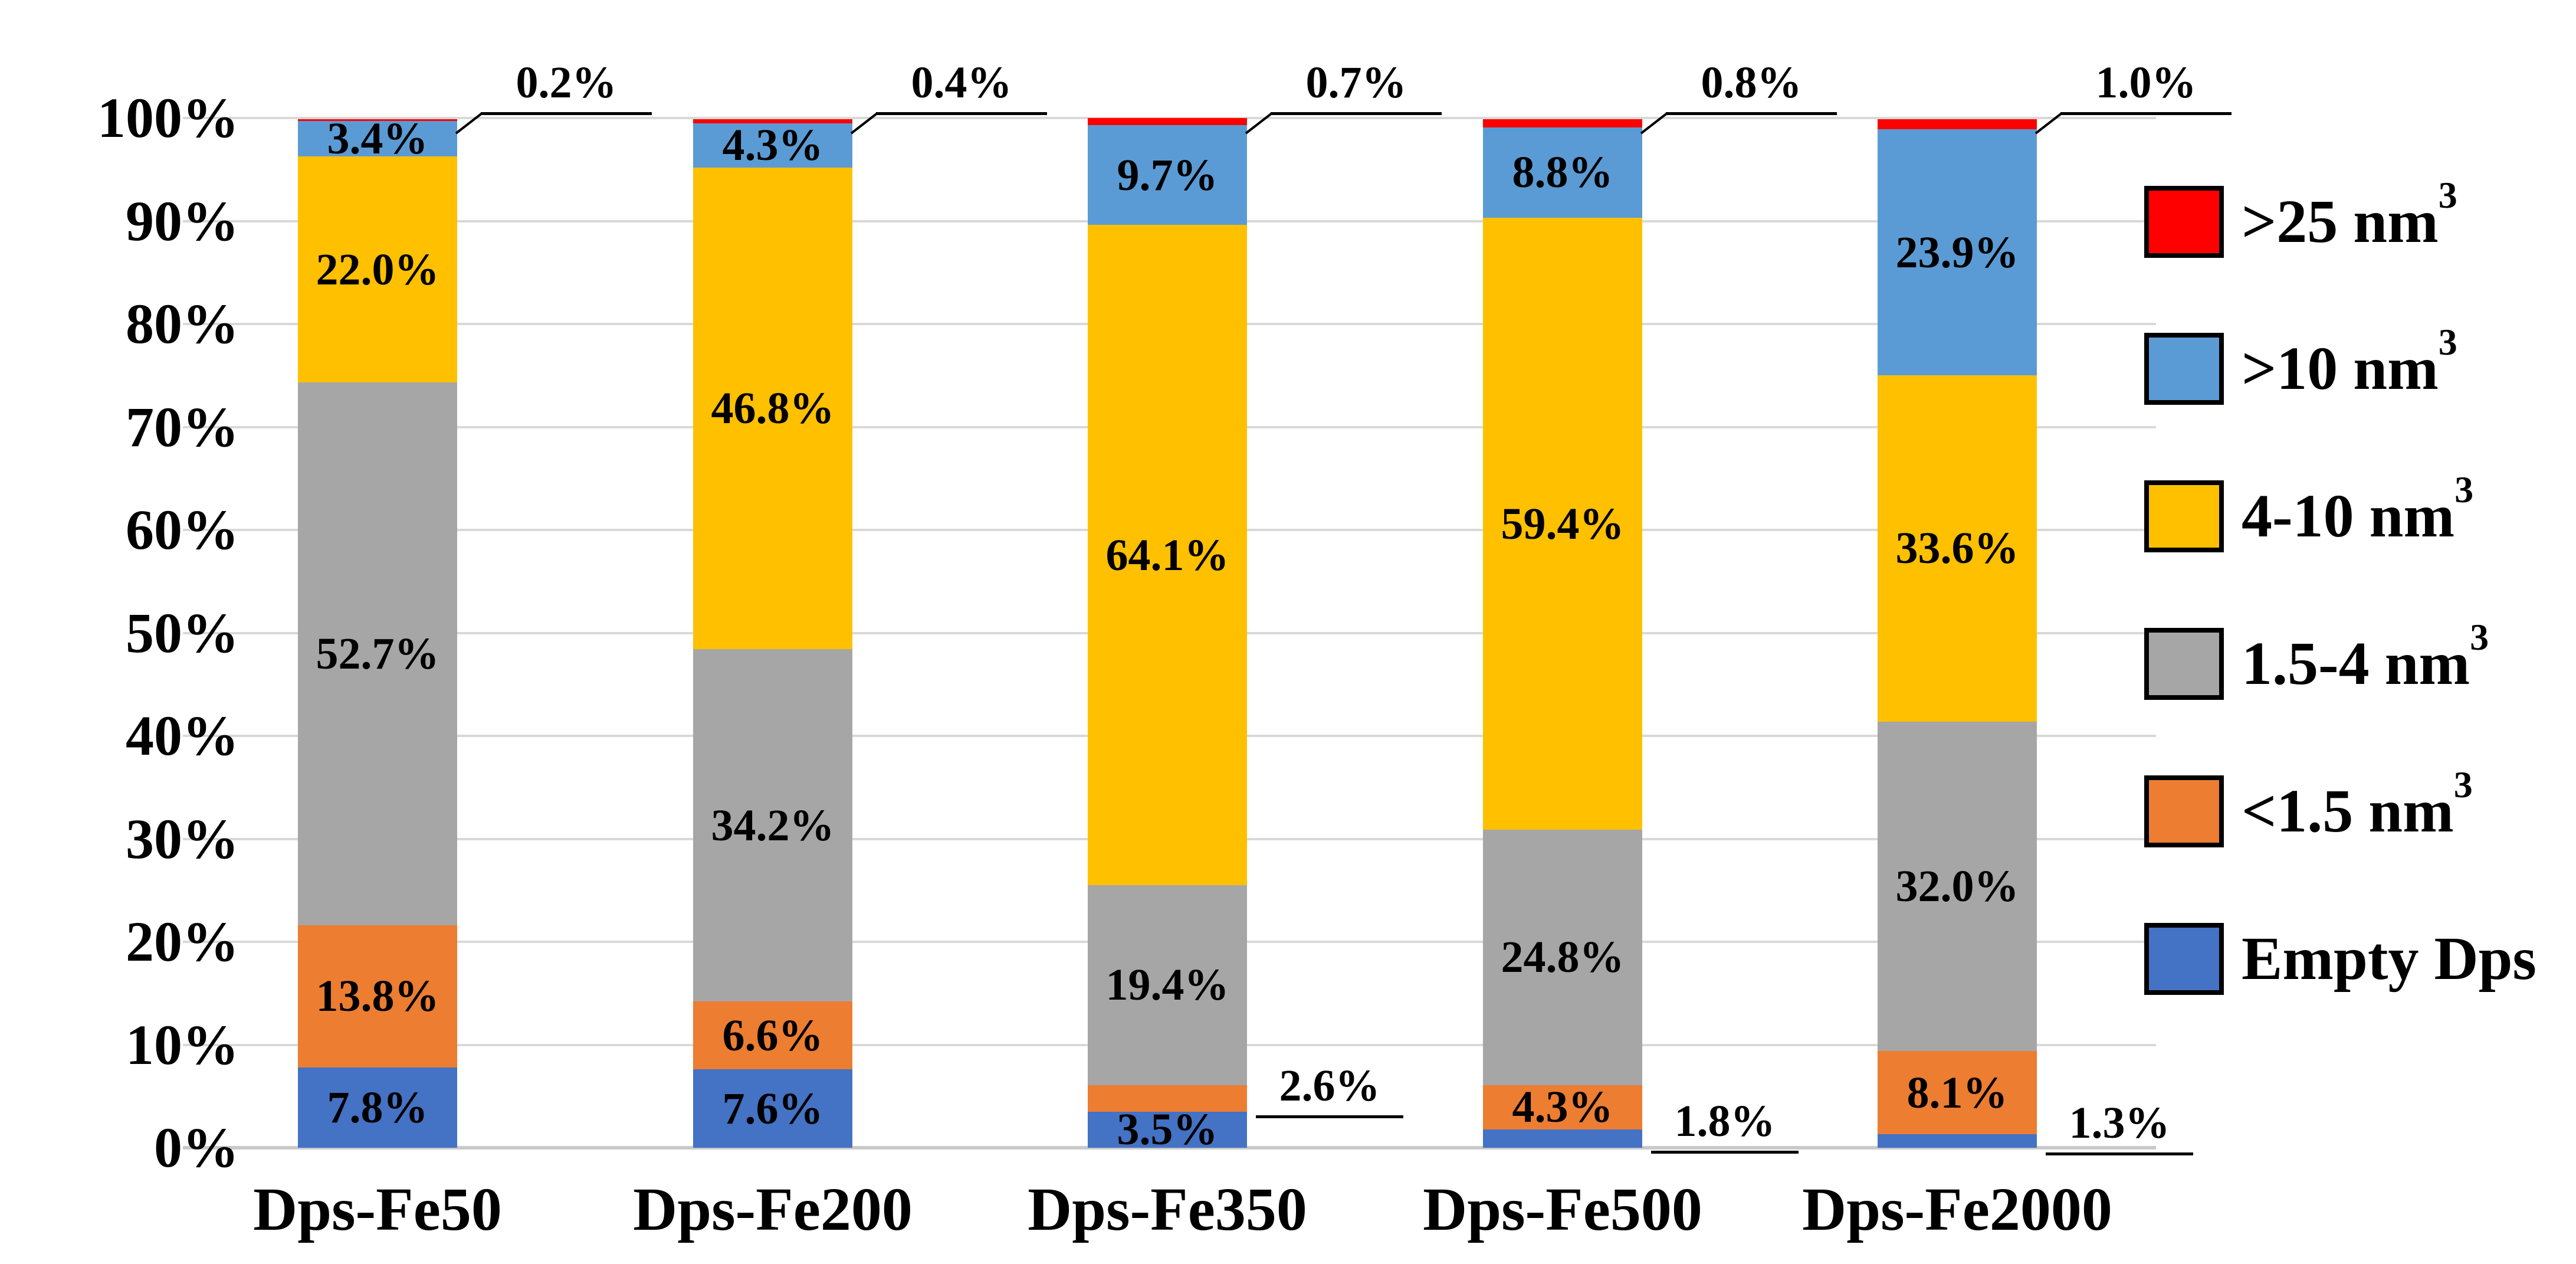  Describe the element at coordinates (2357, 805) in the screenshot. I see `legend-label: <1.5 nm3` at that location.